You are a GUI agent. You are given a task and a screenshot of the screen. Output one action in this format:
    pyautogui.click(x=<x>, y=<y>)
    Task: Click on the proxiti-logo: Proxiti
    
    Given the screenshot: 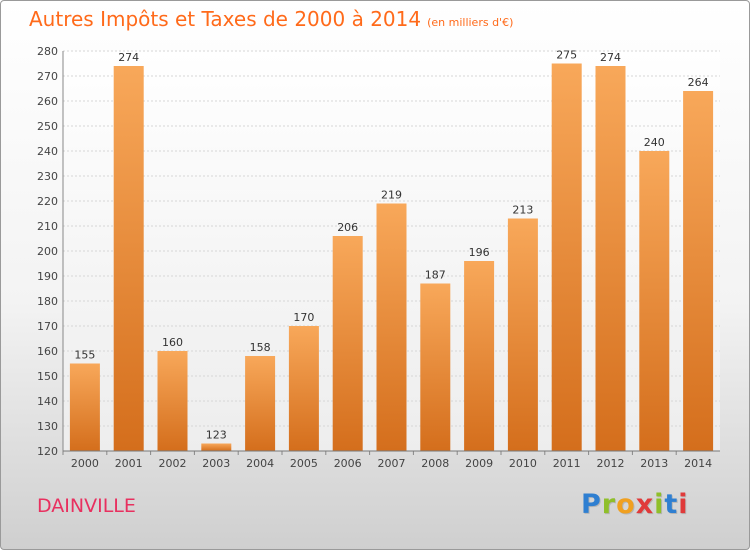 What is the action you would take?
    pyautogui.click(x=635, y=504)
    